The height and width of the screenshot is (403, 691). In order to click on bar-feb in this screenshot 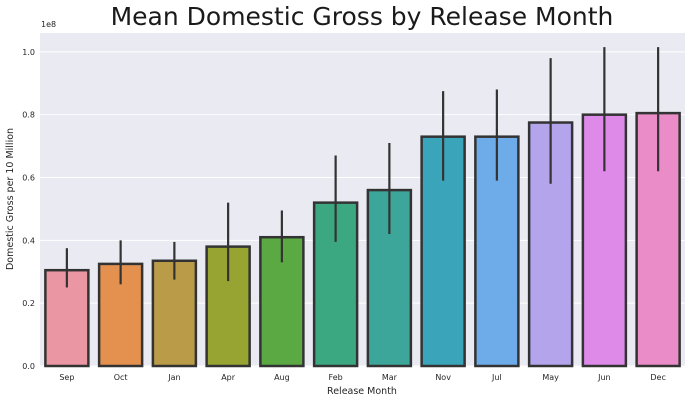, I will do `click(335, 284)`.